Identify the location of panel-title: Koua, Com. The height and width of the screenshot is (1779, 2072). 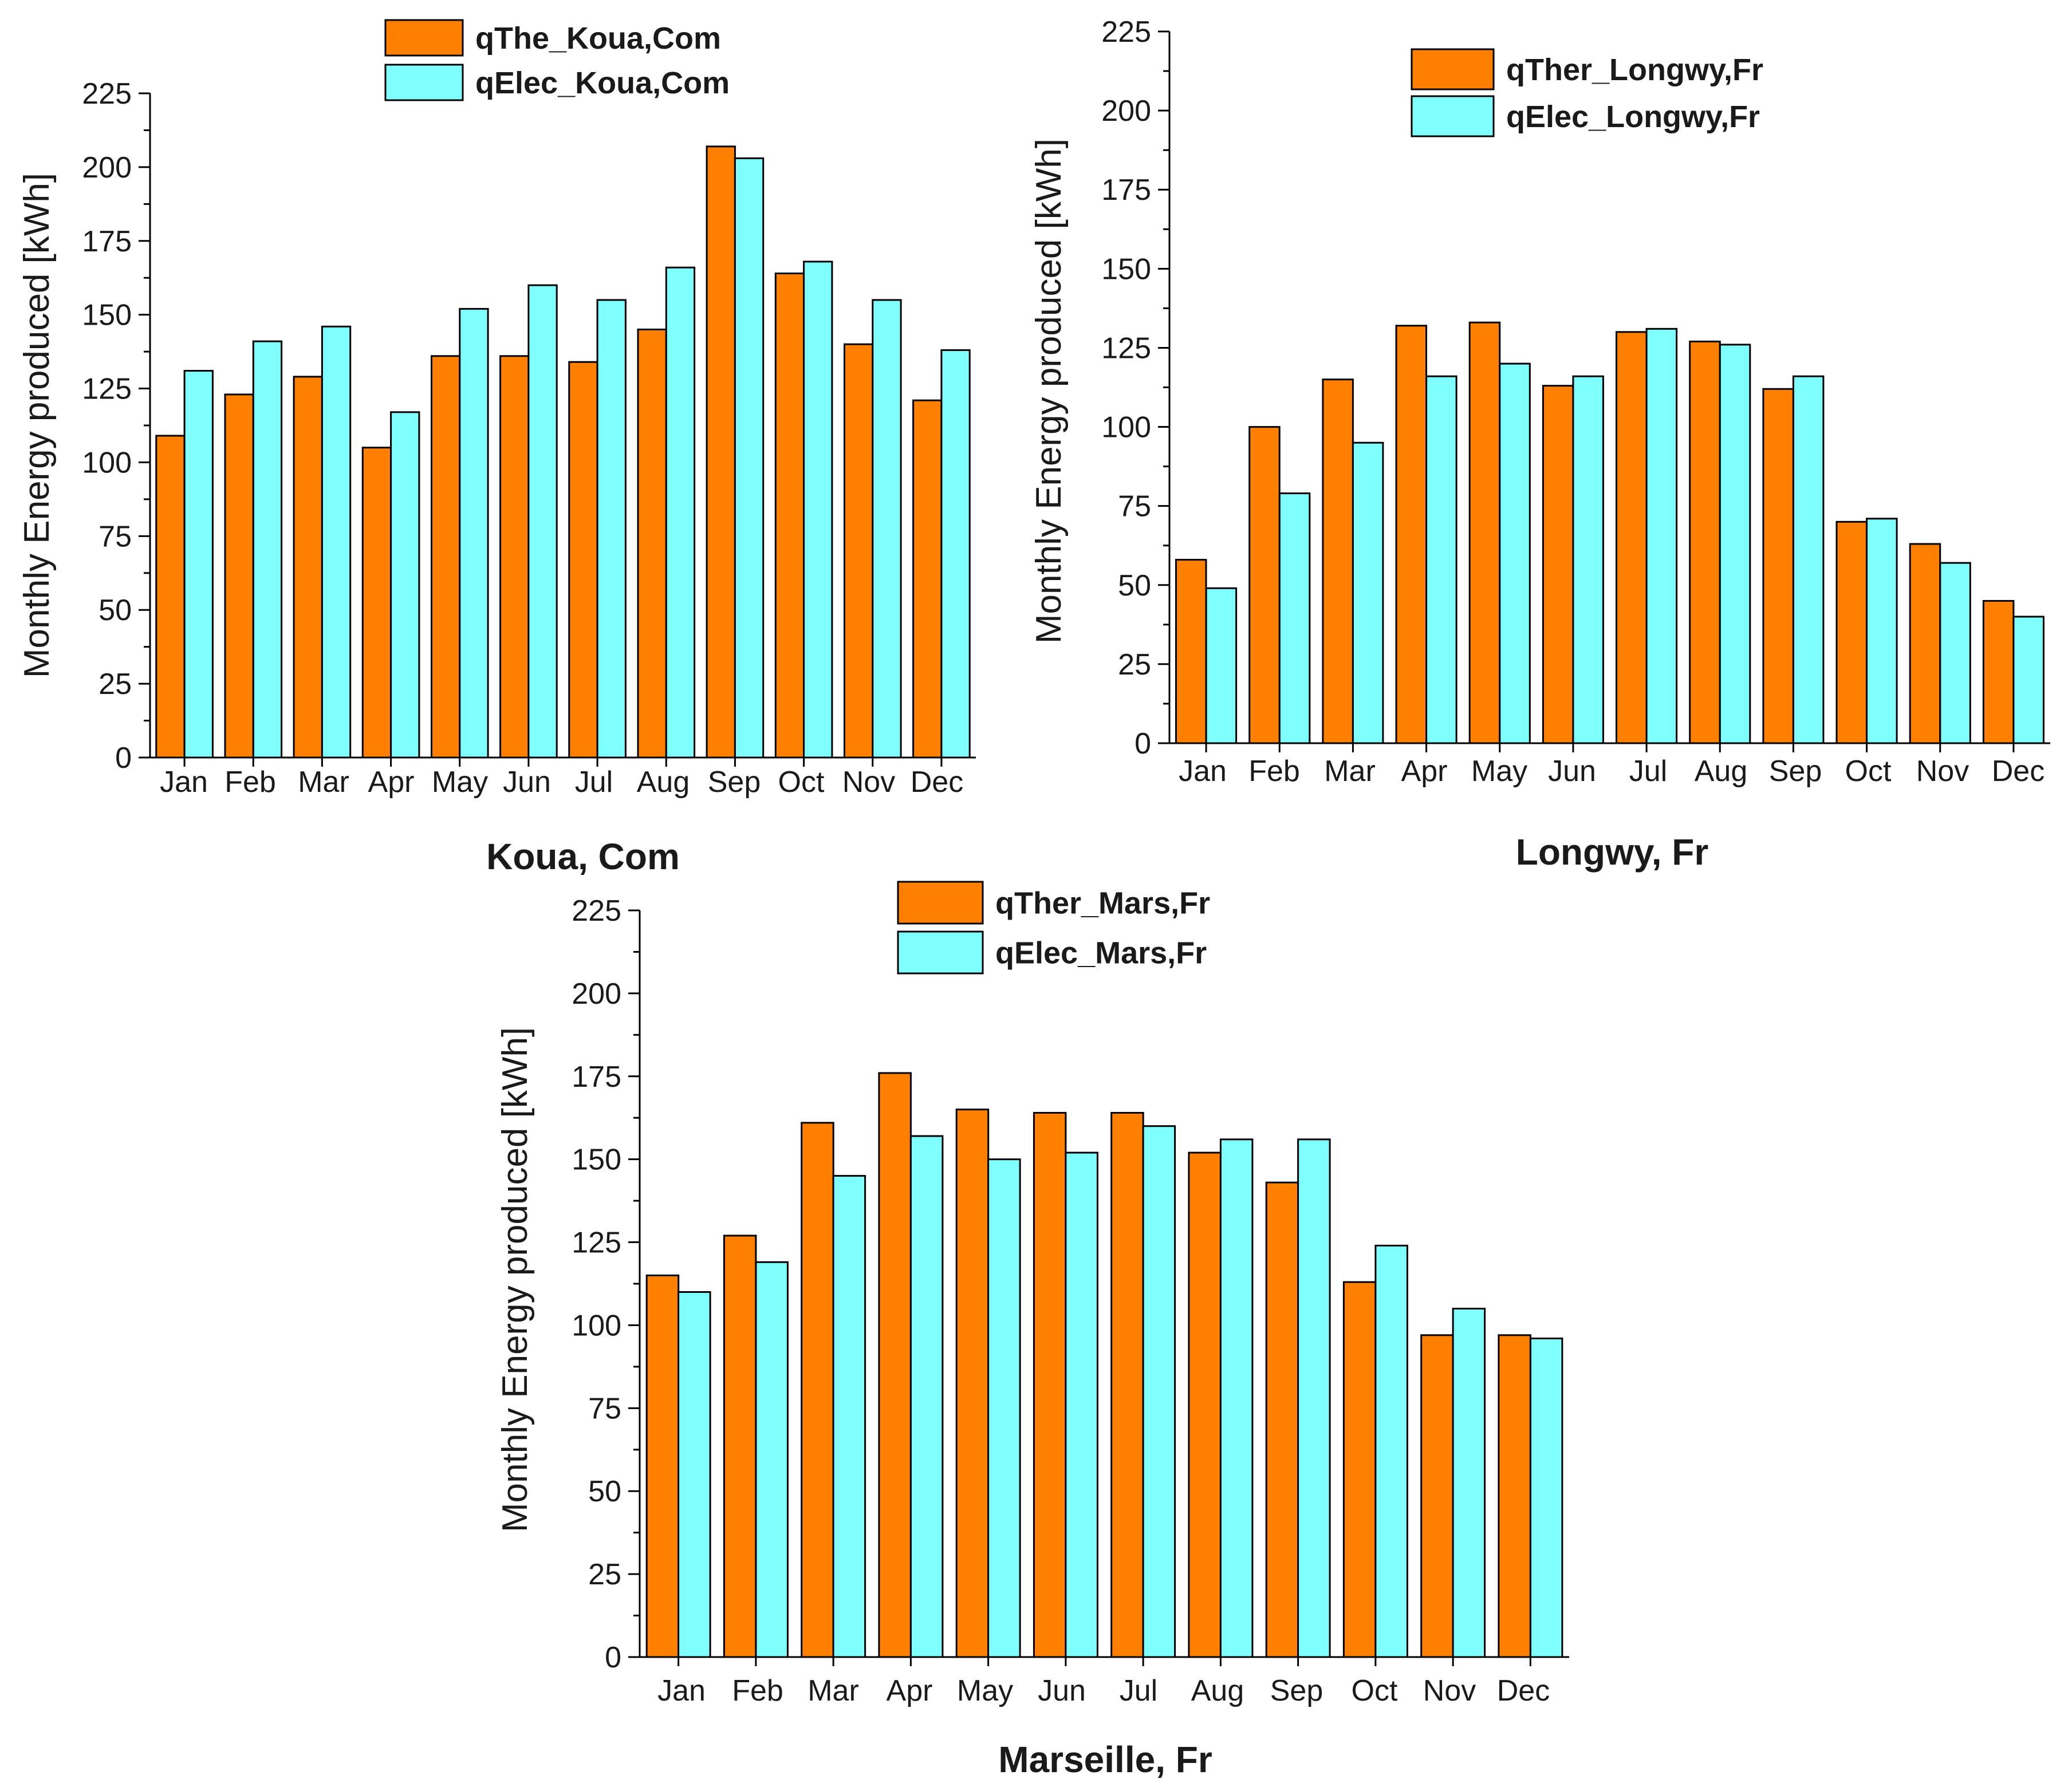
(583, 856).